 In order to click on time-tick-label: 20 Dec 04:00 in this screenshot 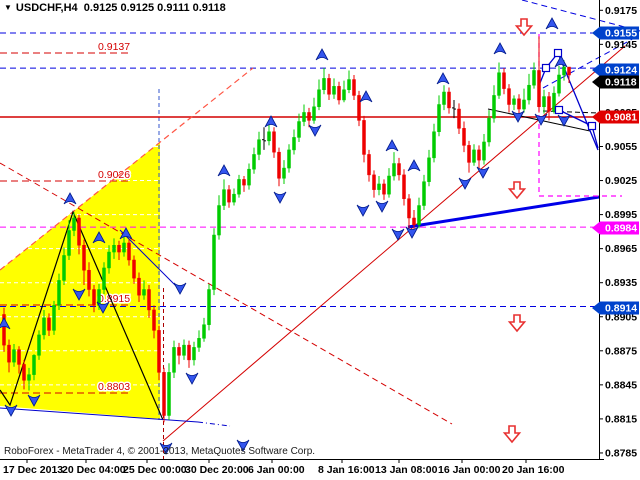, I will do `click(94, 470)`.